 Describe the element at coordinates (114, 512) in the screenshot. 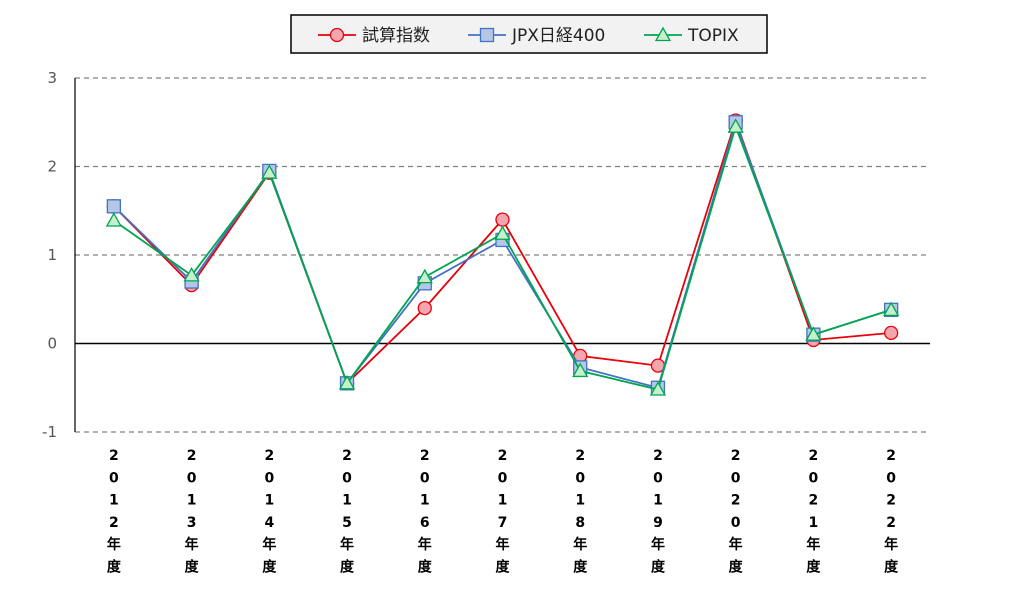

I see `x-tick-label: 2 0 1 2 年度` at that location.